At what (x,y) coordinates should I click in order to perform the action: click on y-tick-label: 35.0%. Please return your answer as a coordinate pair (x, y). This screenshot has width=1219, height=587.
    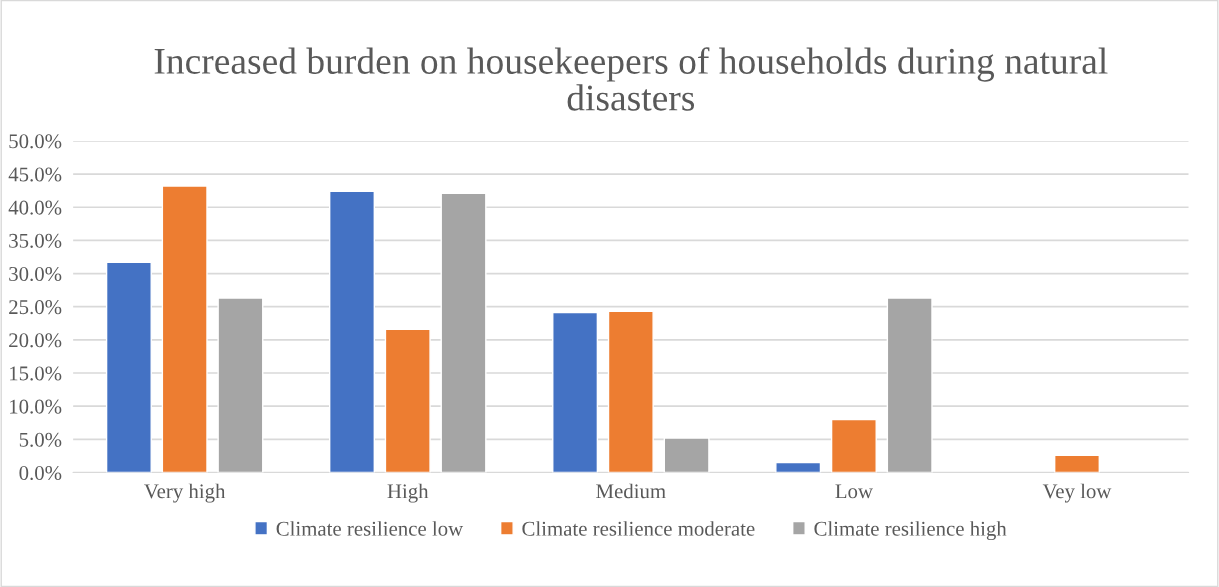
    Looking at the image, I should click on (35, 240).